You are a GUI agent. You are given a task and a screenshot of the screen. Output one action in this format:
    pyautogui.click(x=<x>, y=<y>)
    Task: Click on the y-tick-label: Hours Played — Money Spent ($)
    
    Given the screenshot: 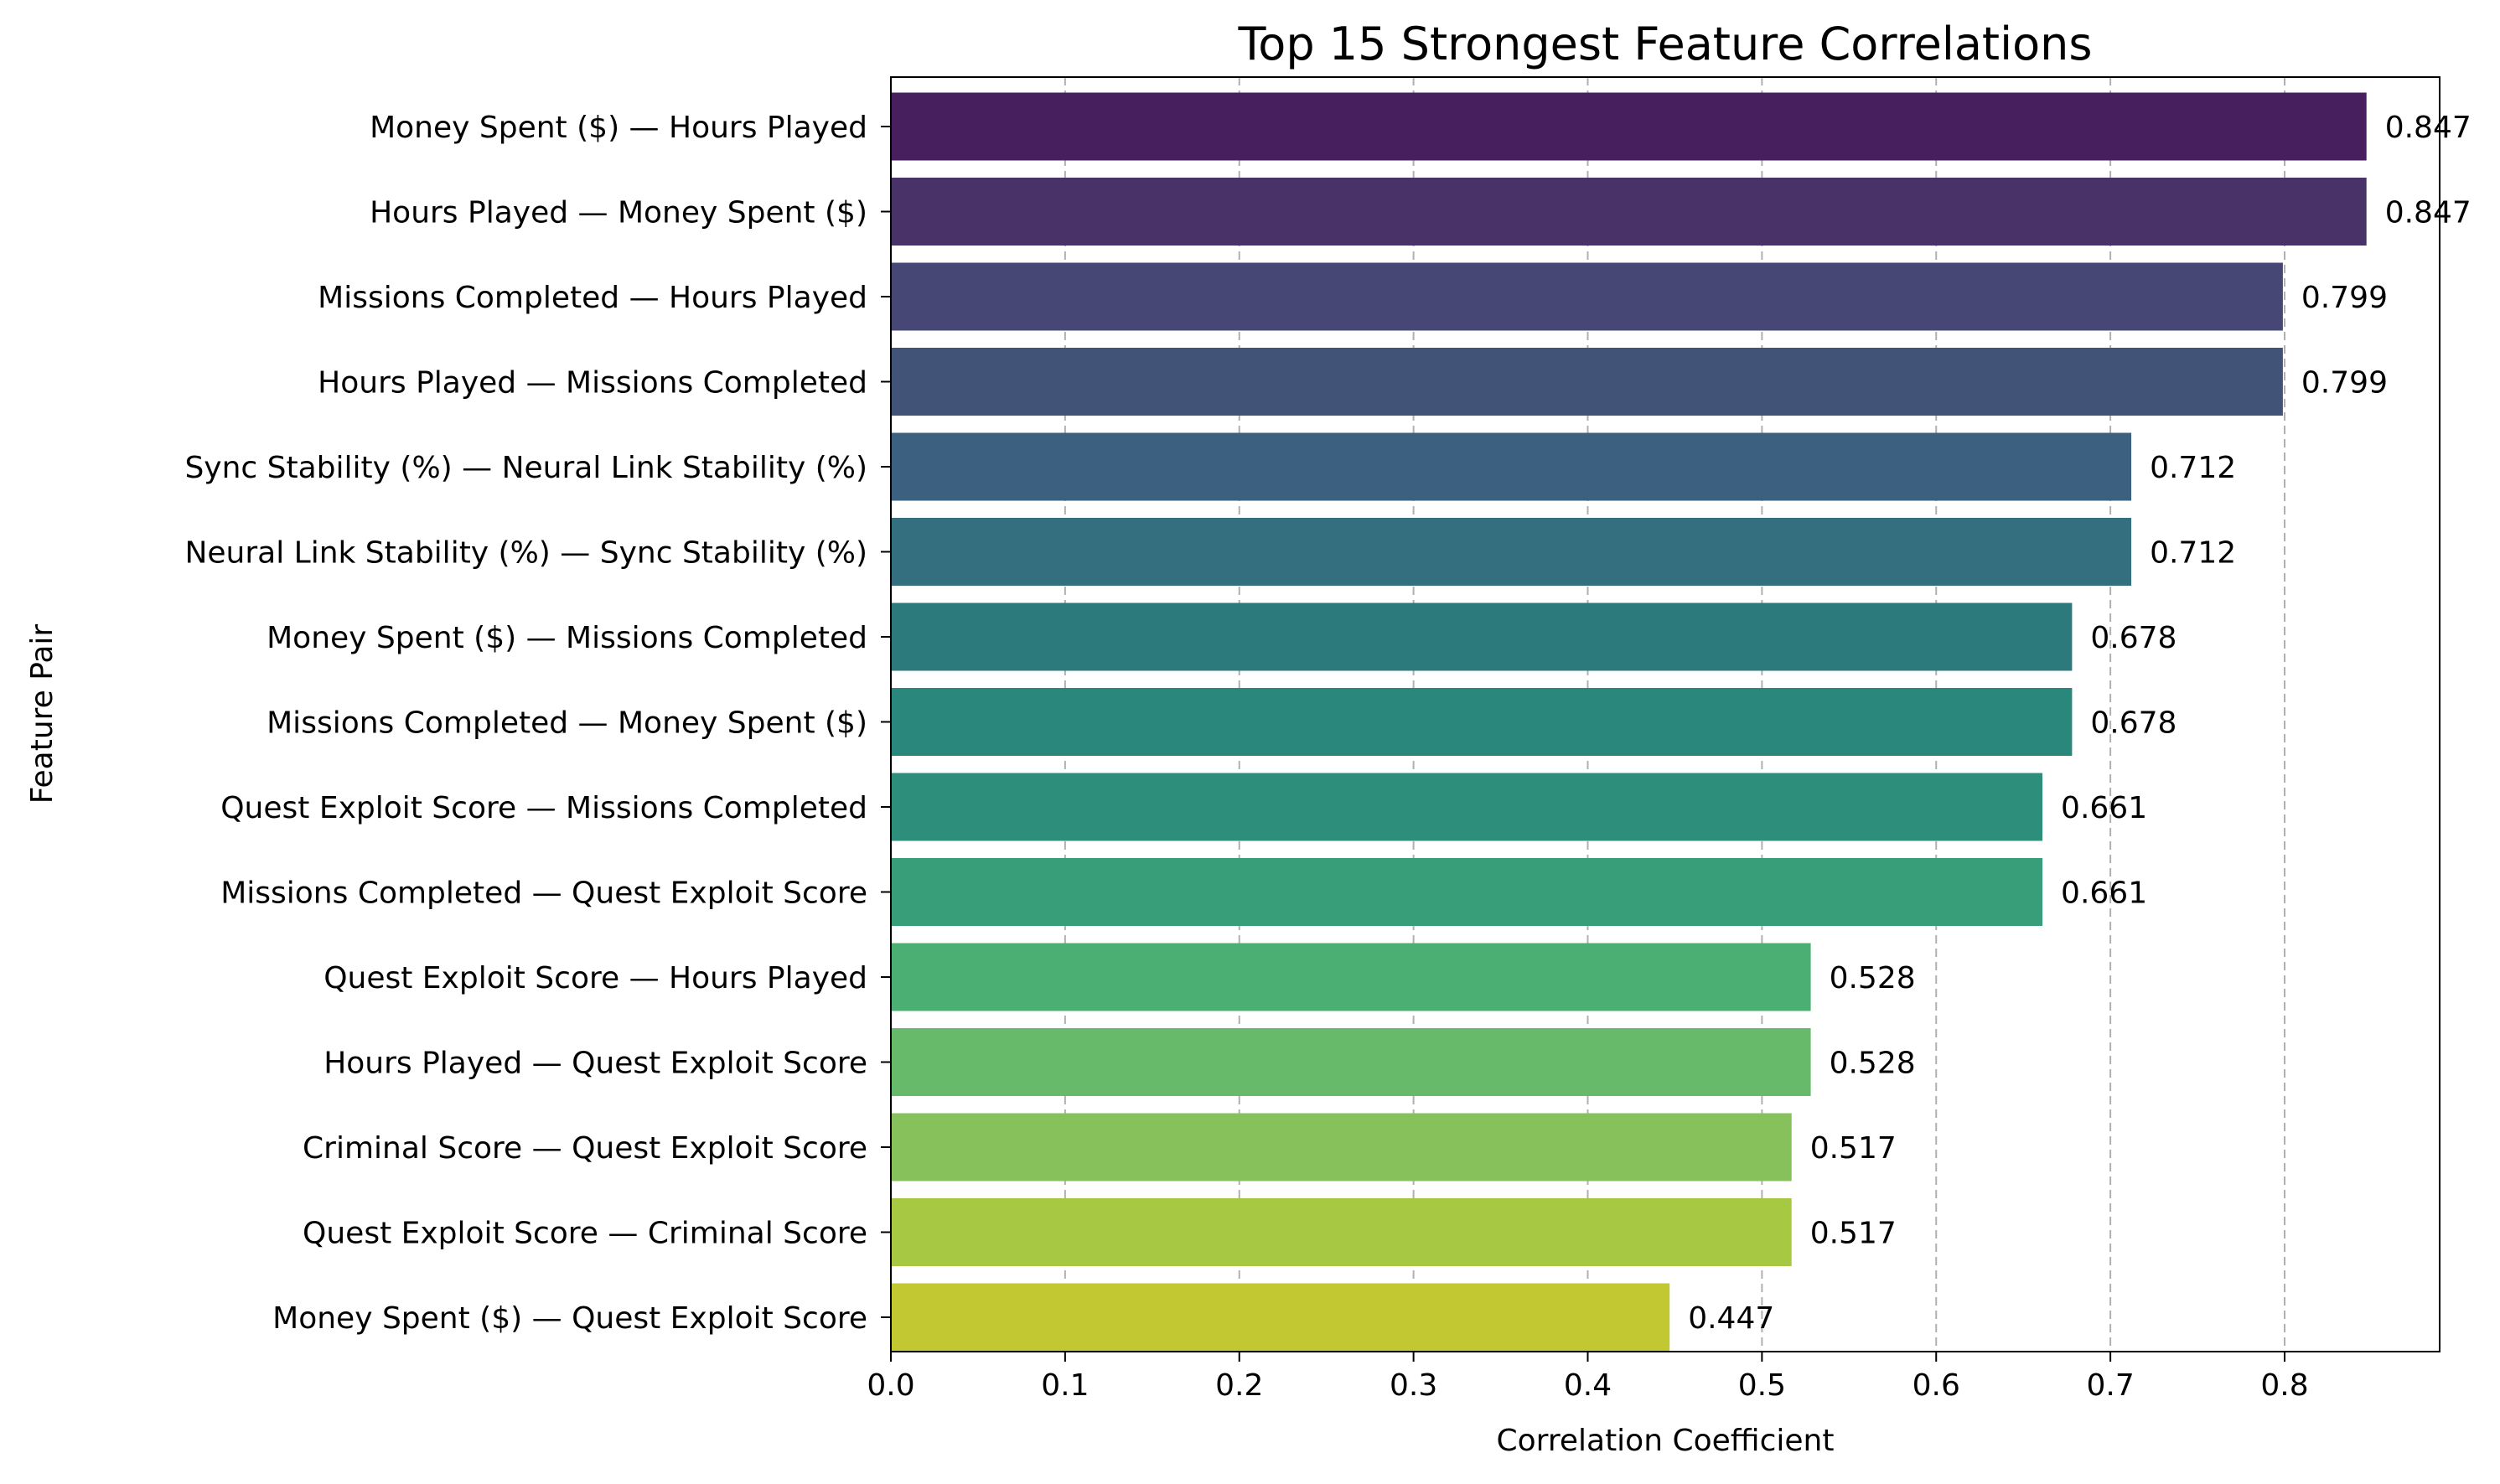 What is the action you would take?
    pyautogui.click(x=618, y=213)
    